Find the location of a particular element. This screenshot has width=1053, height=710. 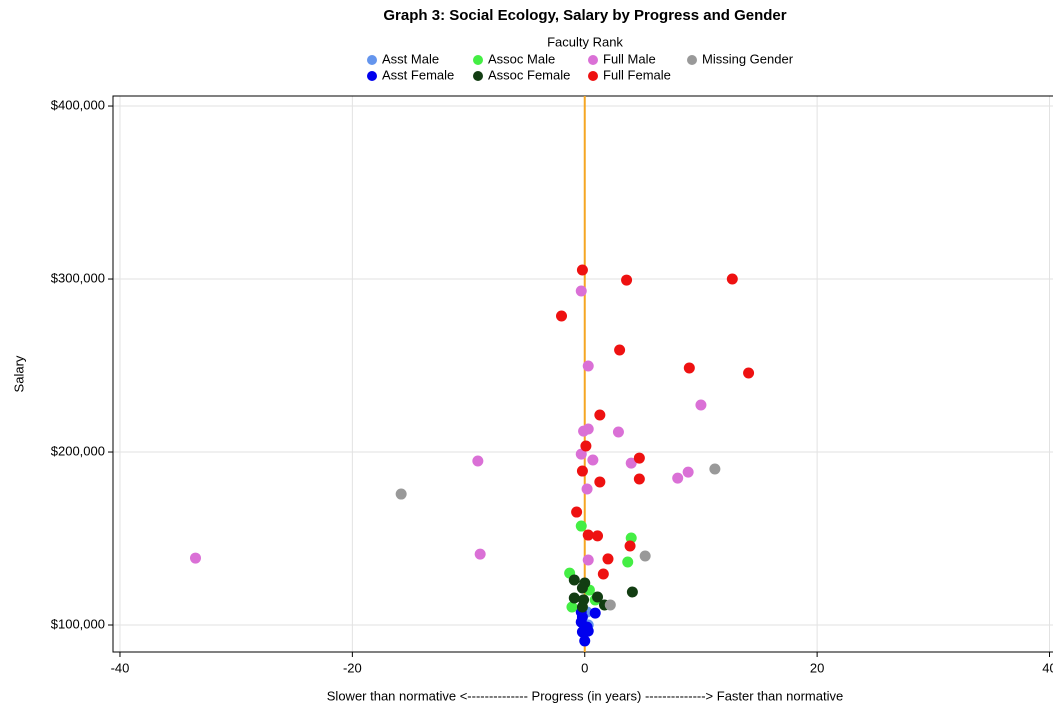

y-axis-label: Salary is located at coordinates (18, 373).